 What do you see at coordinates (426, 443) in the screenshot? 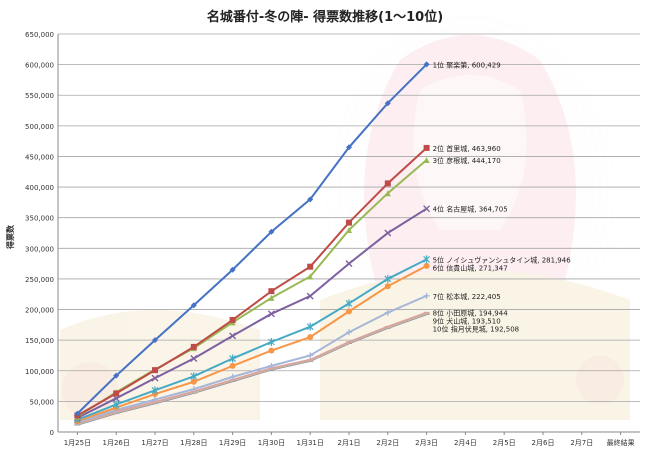
I see `x-tick-label: 2月3日` at bounding box center [426, 443].